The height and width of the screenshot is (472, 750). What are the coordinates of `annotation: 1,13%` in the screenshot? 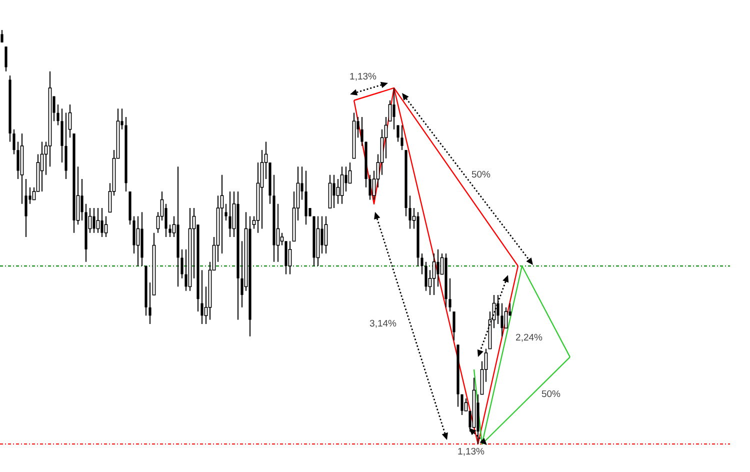 It's located at (364, 77).